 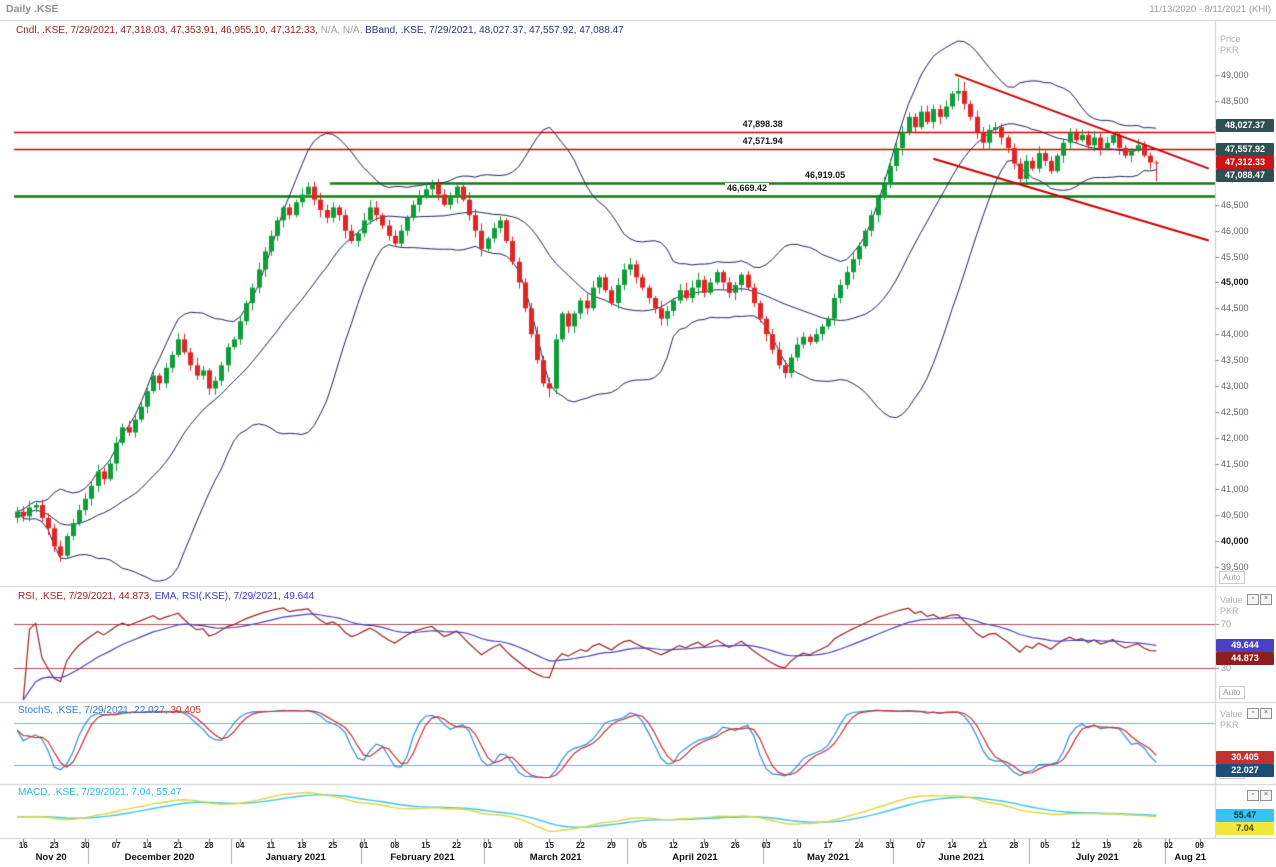 What do you see at coordinates (1245, 815) in the screenshot?
I see `macd-axis-value-box: 55.47` at bounding box center [1245, 815].